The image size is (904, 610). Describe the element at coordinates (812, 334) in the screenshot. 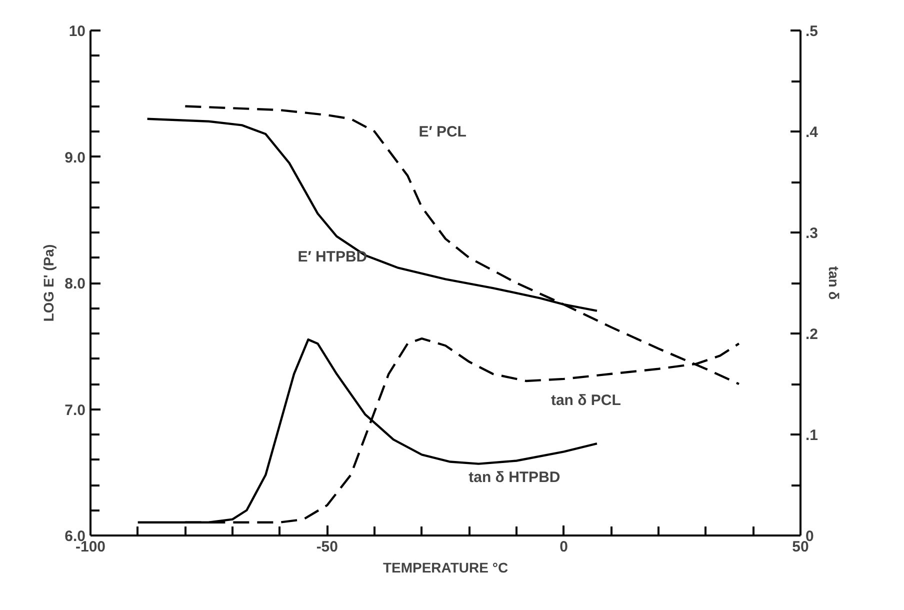

I see `y2-tick-label: .2` at that location.